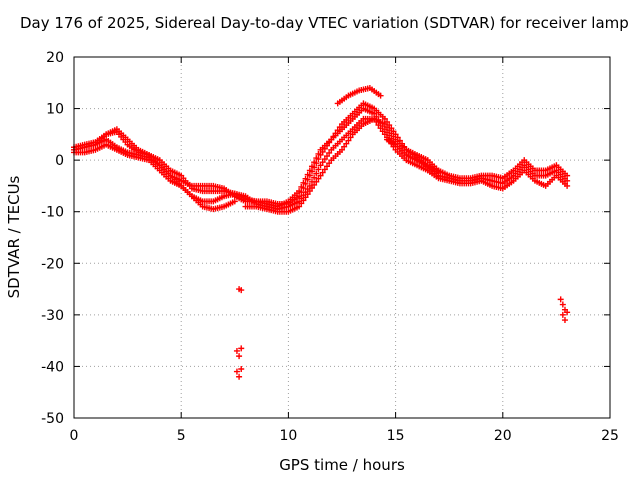 This screenshot has height=480, width=640. Describe the element at coordinates (610, 436) in the screenshot. I see `x-tick-label: 25` at that location.